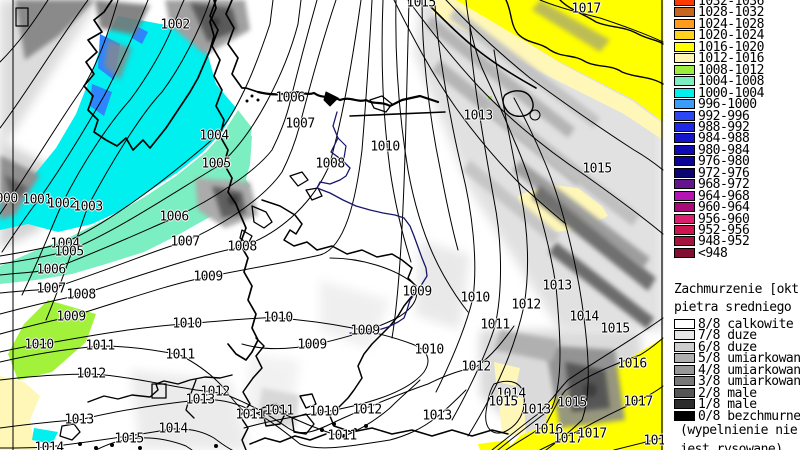 The height and width of the screenshot is (450, 800). Describe the element at coordinates (727, 105) in the screenshot. I see `pressure-range-label: 996-1000` at that location.